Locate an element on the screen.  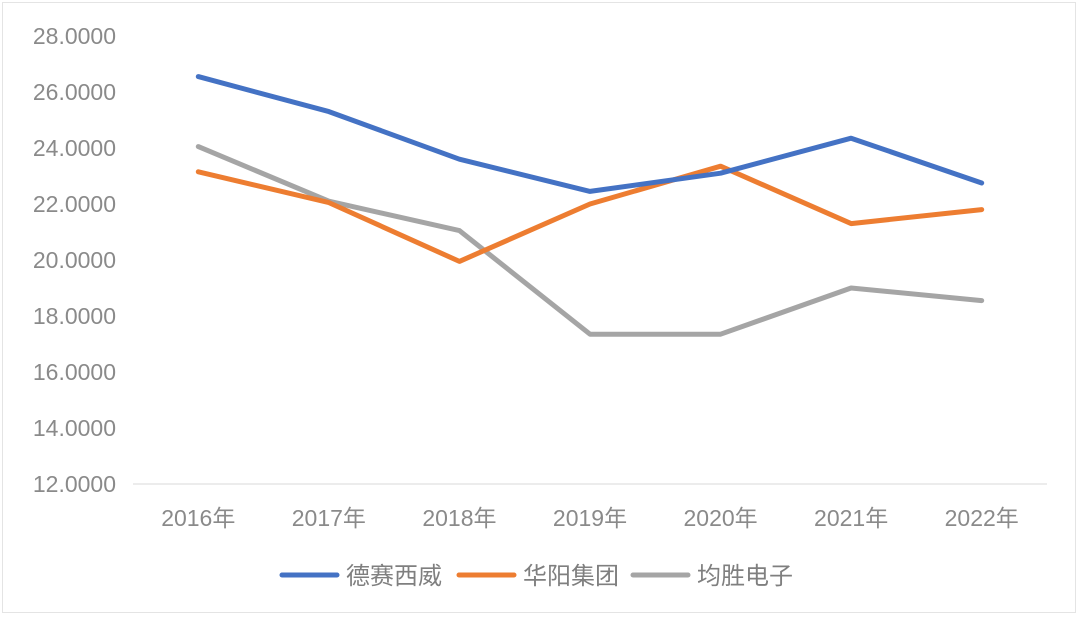
x-tick-label: 2019年 is located at coordinates (590, 518).